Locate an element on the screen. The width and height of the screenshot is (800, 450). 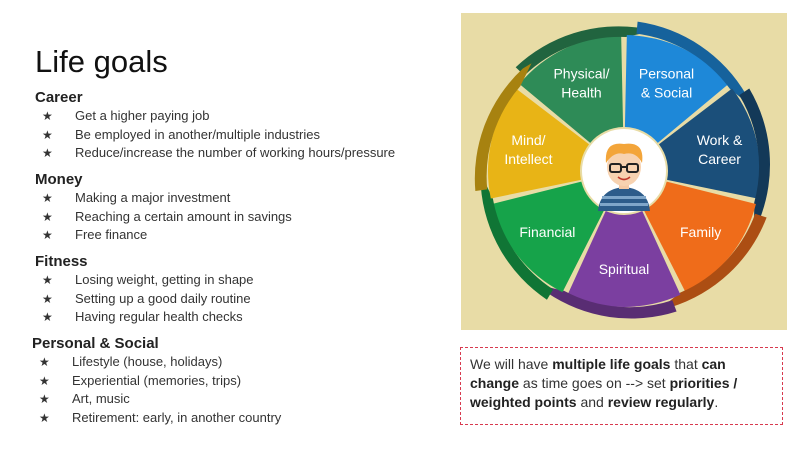
segment-label: Personal is located at coordinates (666, 74).